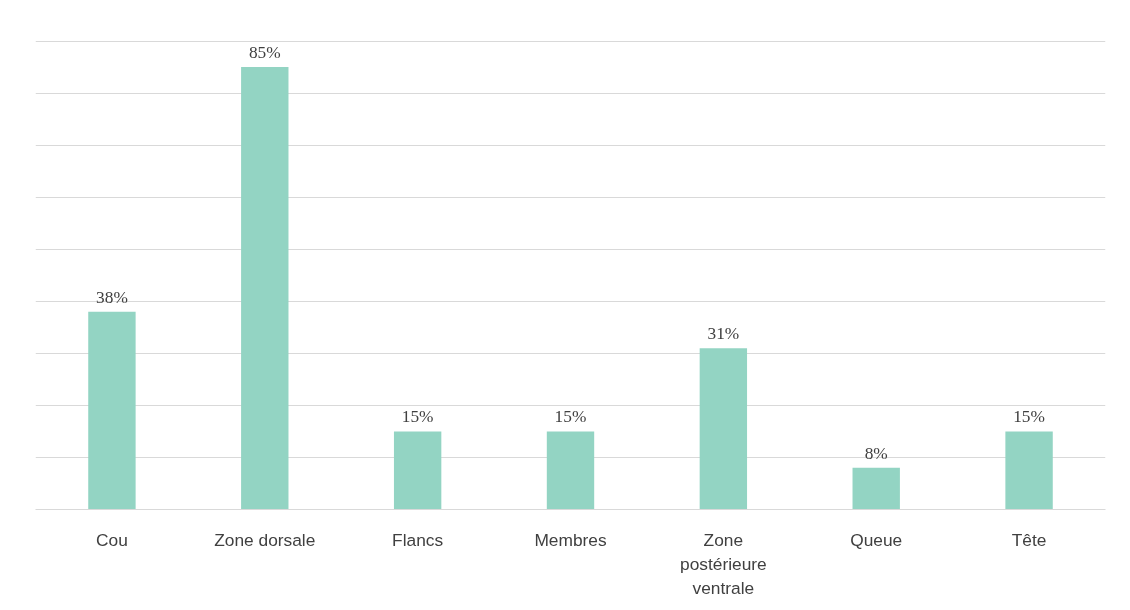  Describe the element at coordinates (723, 334) in the screenshot. I see `data-label: 31%` at that location.